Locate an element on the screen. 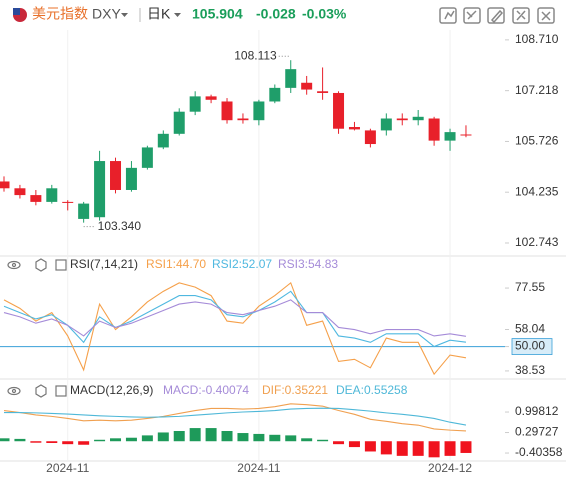  period: 日K is located at coordinates (159, 14).